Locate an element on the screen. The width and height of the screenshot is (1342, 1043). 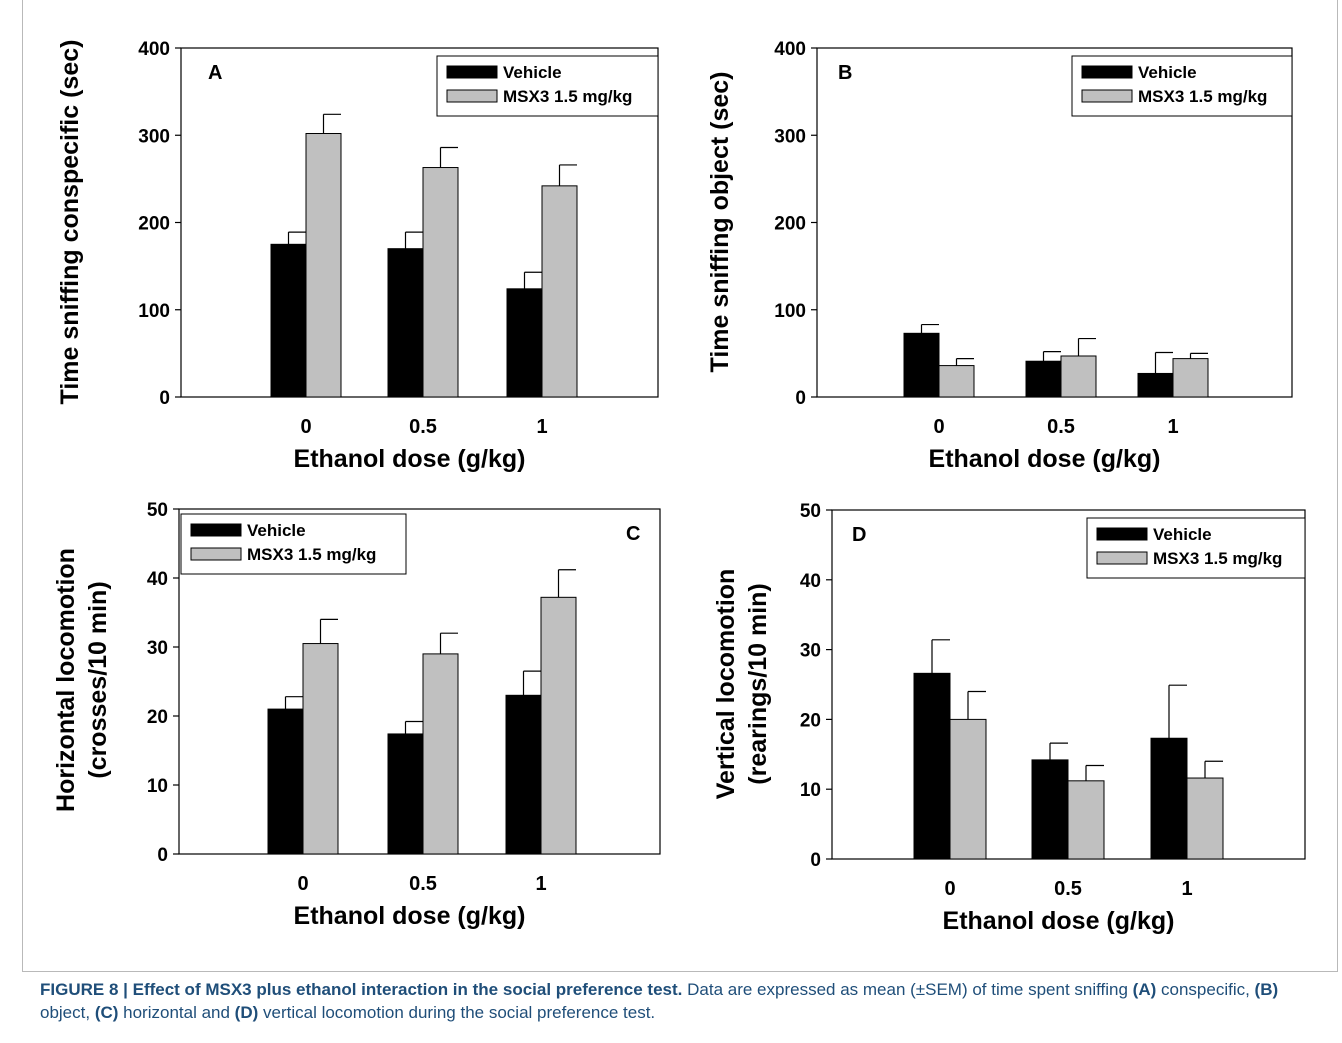
panel-b-legend-label-vehicle: Vehicle is located at coordinates (1167, 72).